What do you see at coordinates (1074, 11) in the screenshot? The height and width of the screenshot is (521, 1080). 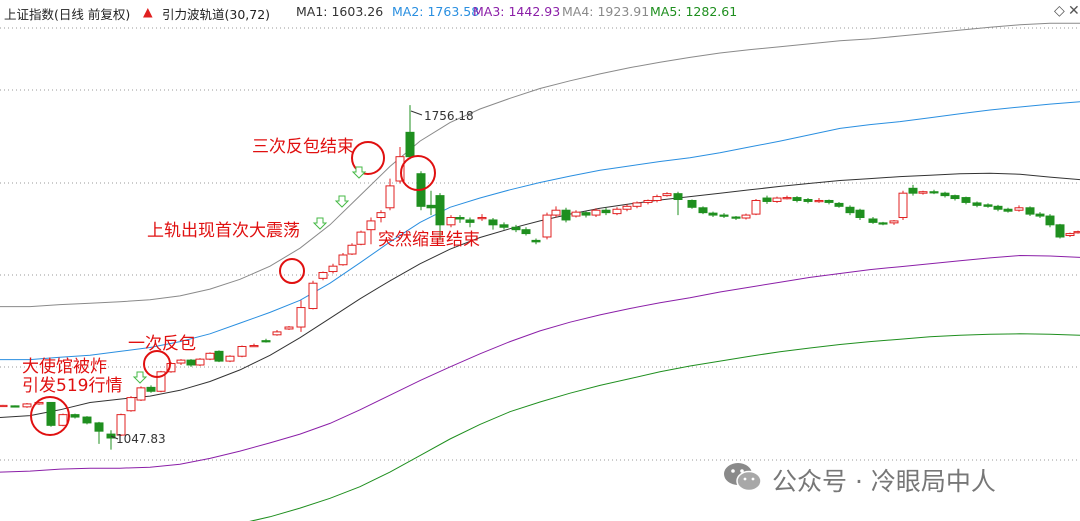 I see `close-icon: ✕` at bounding box center [1074, 11].